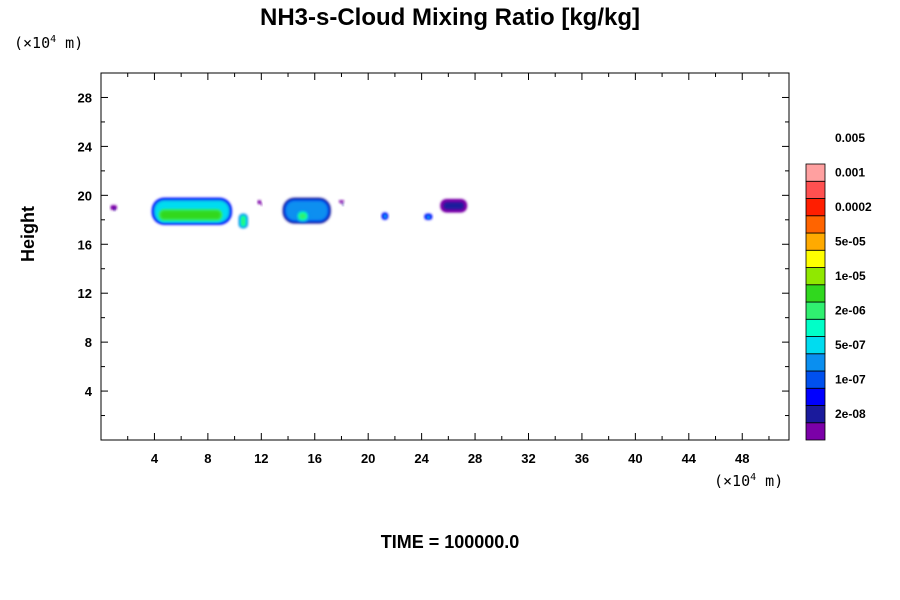  Describe the element at coordinates (315, 458) in the screenshot. I see `x-tick-label: 16` at that location.